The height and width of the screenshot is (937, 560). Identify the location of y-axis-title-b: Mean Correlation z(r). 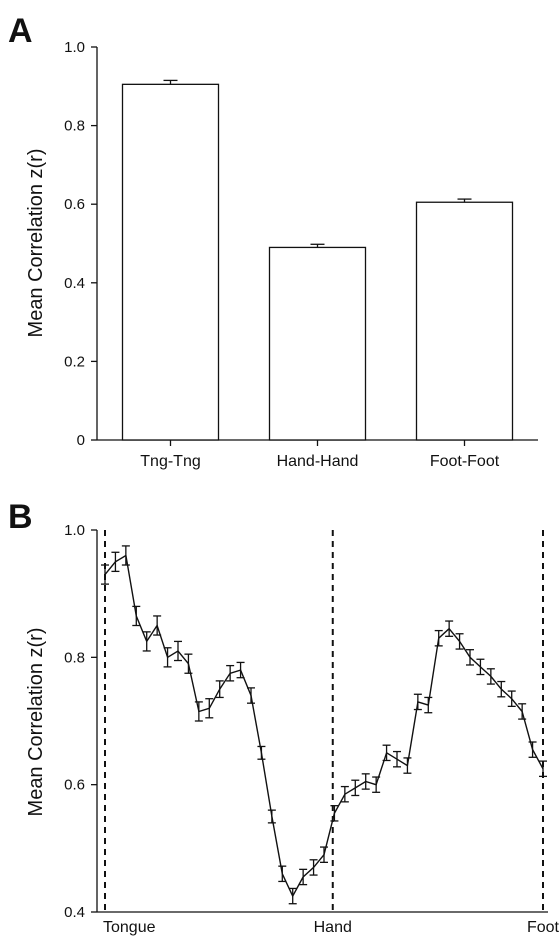
(36, 722).